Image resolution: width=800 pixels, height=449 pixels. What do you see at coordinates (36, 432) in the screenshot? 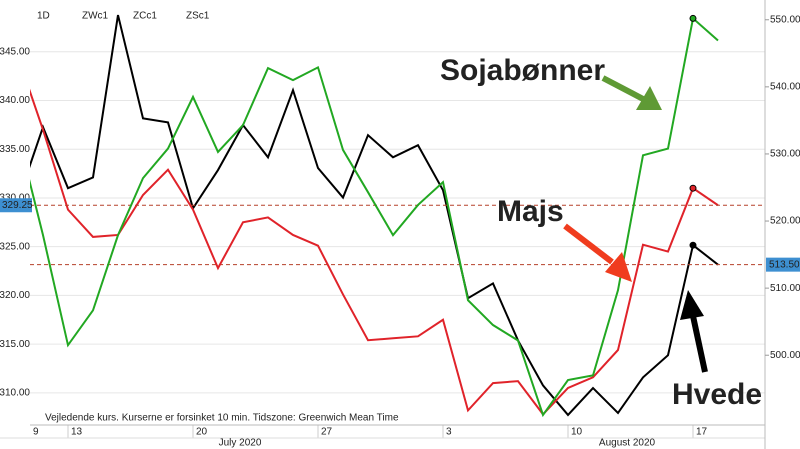
I see `x-tick-label: 9` at bounding box center [36, 432].